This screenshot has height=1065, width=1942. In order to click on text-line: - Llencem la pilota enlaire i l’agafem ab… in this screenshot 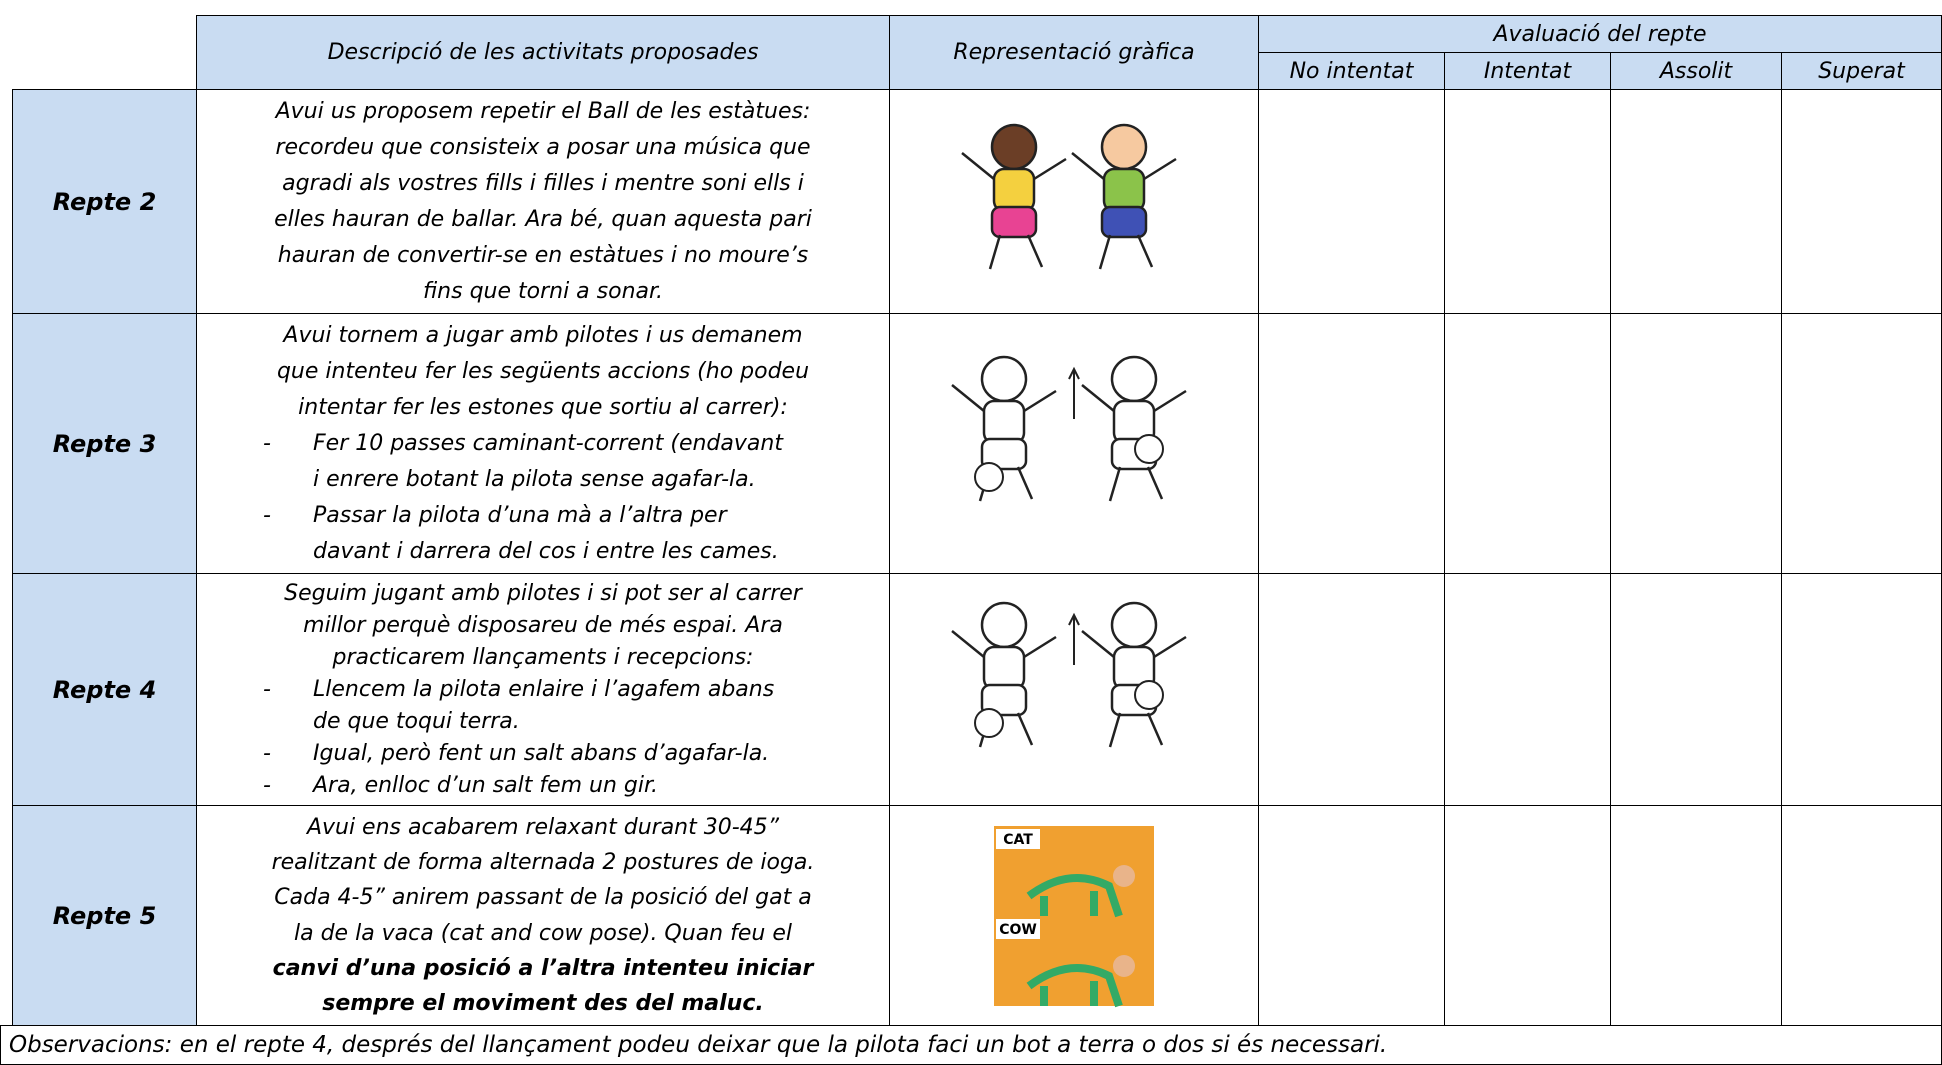, I will do `click(543, 690)`.